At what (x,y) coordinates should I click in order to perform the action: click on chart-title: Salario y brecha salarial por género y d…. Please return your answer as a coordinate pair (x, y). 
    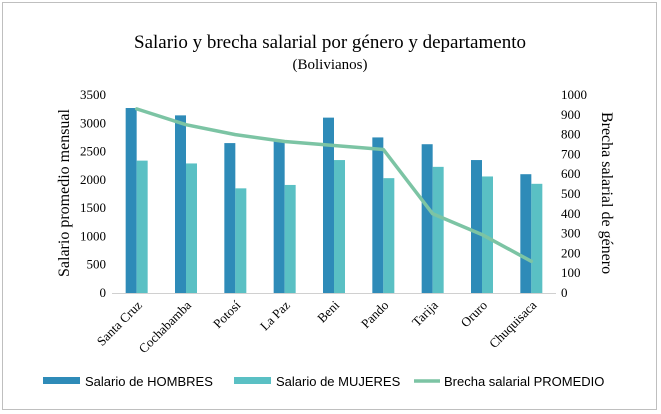
    Looking at the image, I should click on (330, 42).